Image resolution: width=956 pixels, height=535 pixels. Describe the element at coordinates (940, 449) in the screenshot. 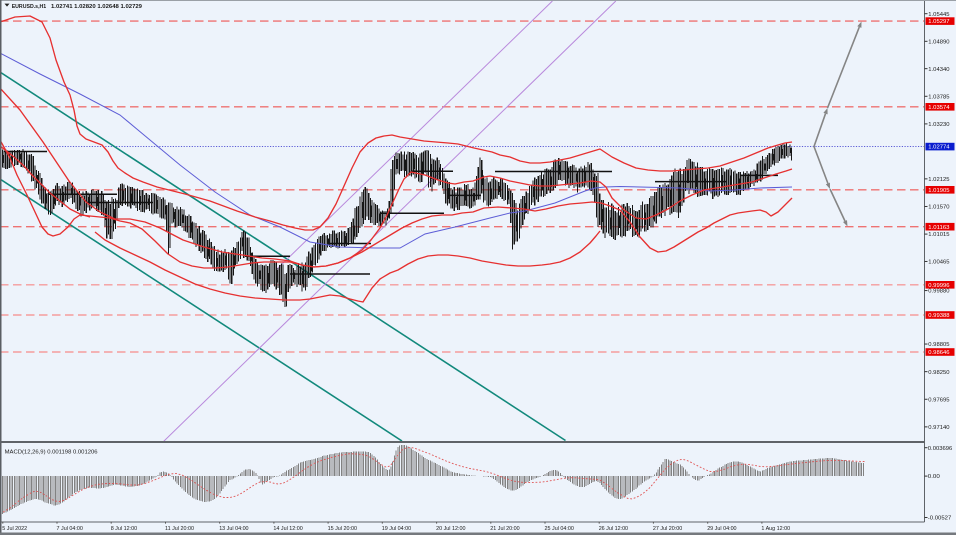

I see `svg-text: 0.003696` at that location.